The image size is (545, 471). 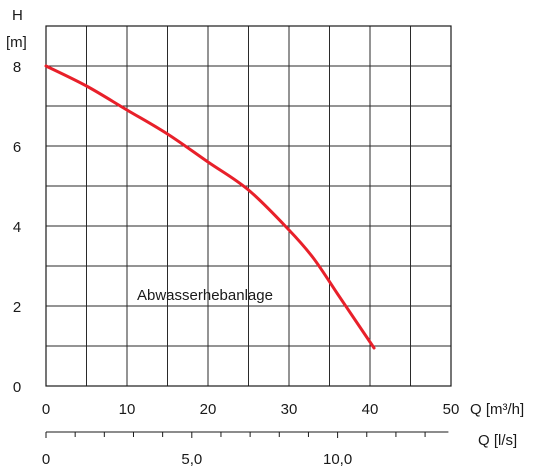 I want to click on secondary-x-axis-label: Q [l/s], so click(x=497, y=440).